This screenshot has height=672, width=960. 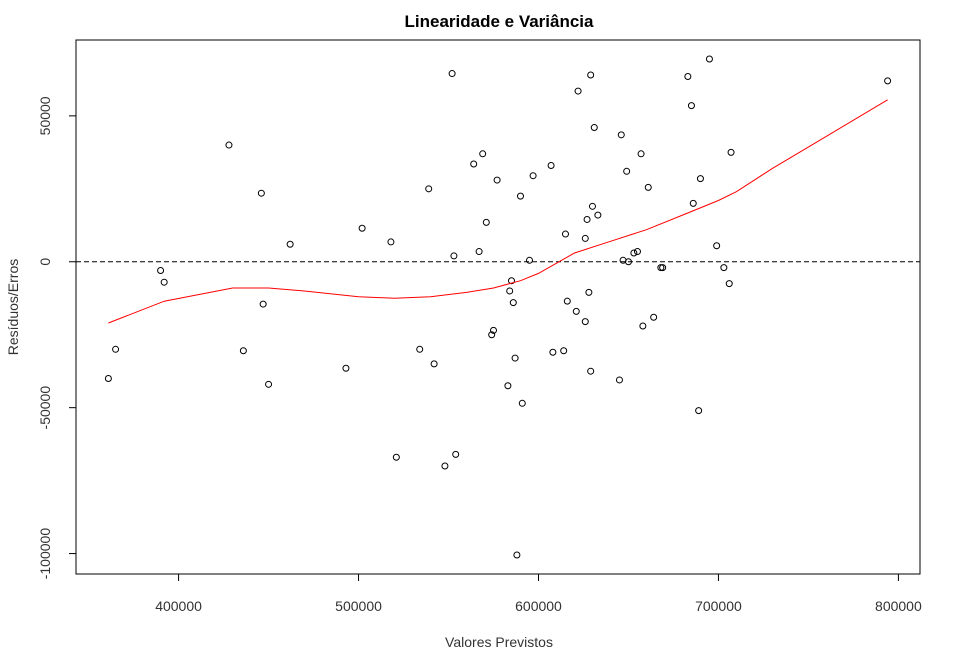 I want to click on chart-title: Linearidade e Variância, so click(x=500, y=21).